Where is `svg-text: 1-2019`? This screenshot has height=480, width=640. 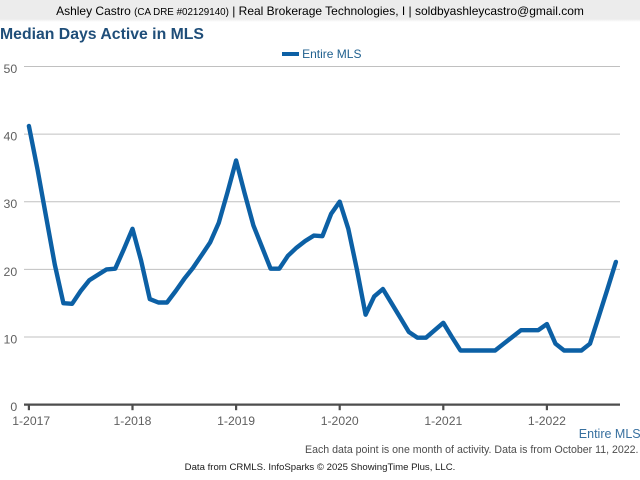 svg-text: 1-2019 is located at coordinates (236, 421).